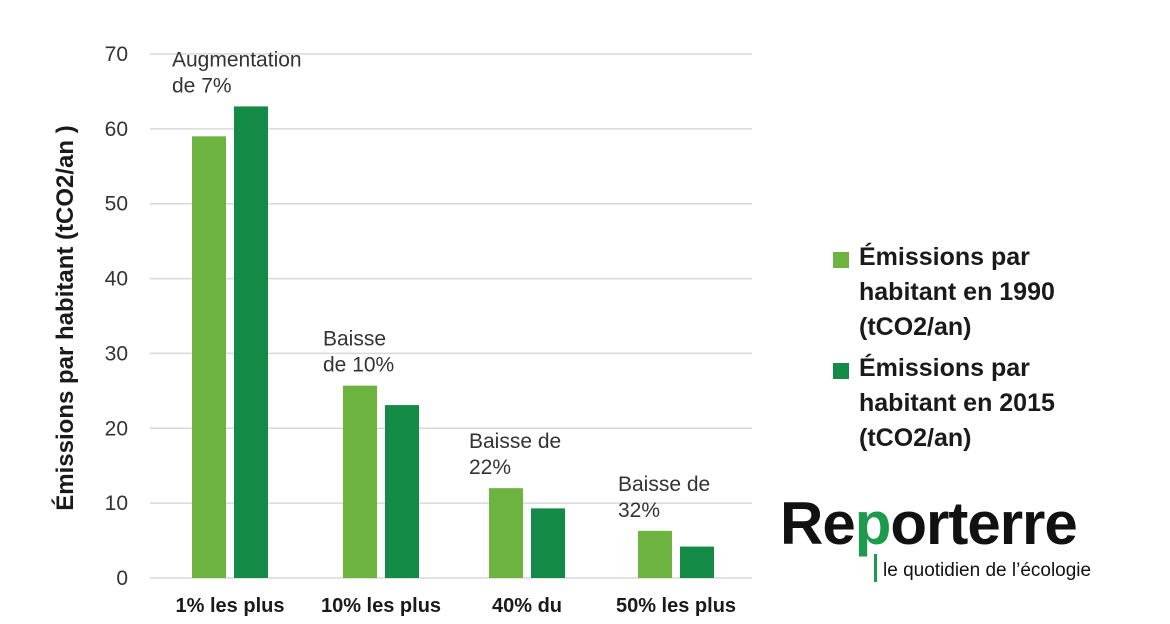 The image size is (1170, 624). Describe the element at coordinates (358, 365) in the screenshot. I see `change-annotation: de 10%` at that location.